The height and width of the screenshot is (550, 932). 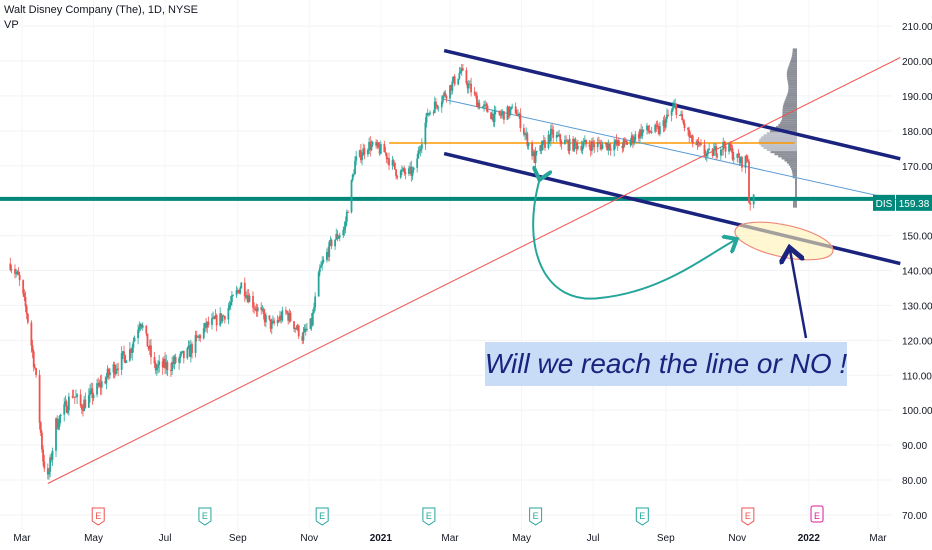 What do you see at coordinates (309, 538) in the screenshot?
I see `x-tick-label: Nov` at bounding box center [309, 538].